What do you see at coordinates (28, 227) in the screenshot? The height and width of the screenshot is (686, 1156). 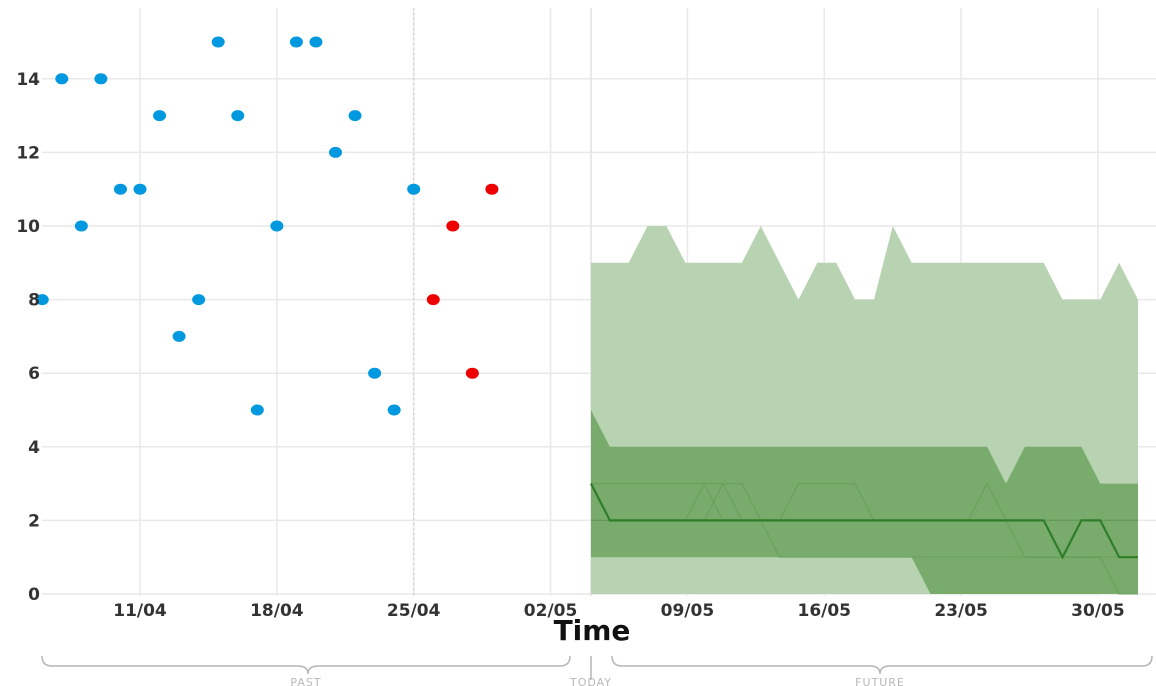 I see `y-tick-label: 10` at bounding box center [28, 227].